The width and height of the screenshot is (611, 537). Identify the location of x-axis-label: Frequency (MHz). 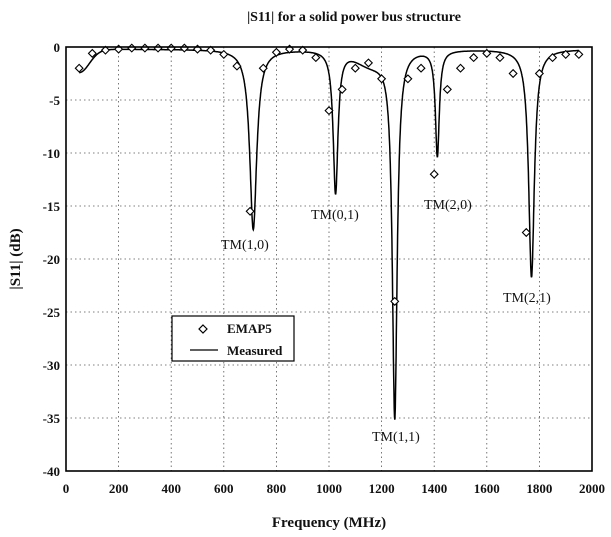
(329, 523).